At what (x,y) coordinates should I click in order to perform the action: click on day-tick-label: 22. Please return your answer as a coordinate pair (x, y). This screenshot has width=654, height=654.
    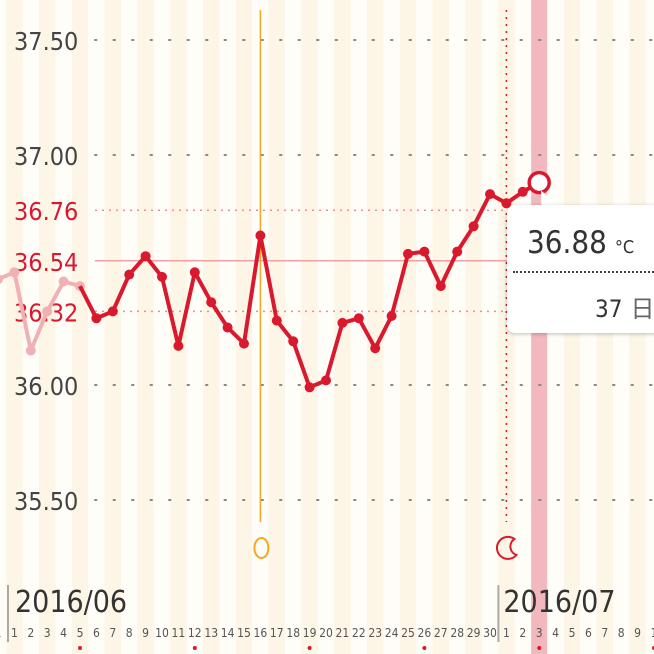
    Looking at the image, I should click on (359, 633).